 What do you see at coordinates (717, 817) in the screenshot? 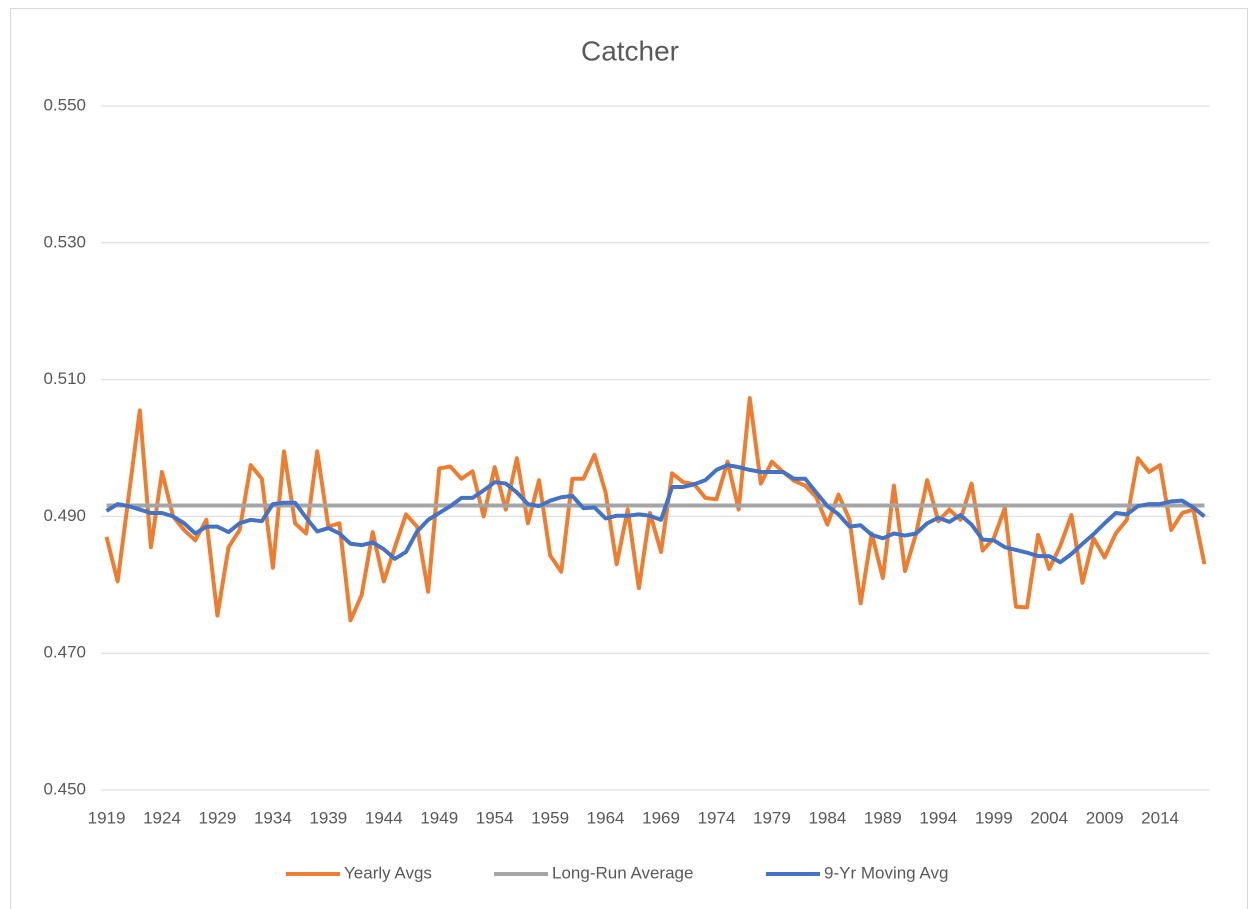
I see `x-tick-label: 1974` at bounding box center [717, 817].